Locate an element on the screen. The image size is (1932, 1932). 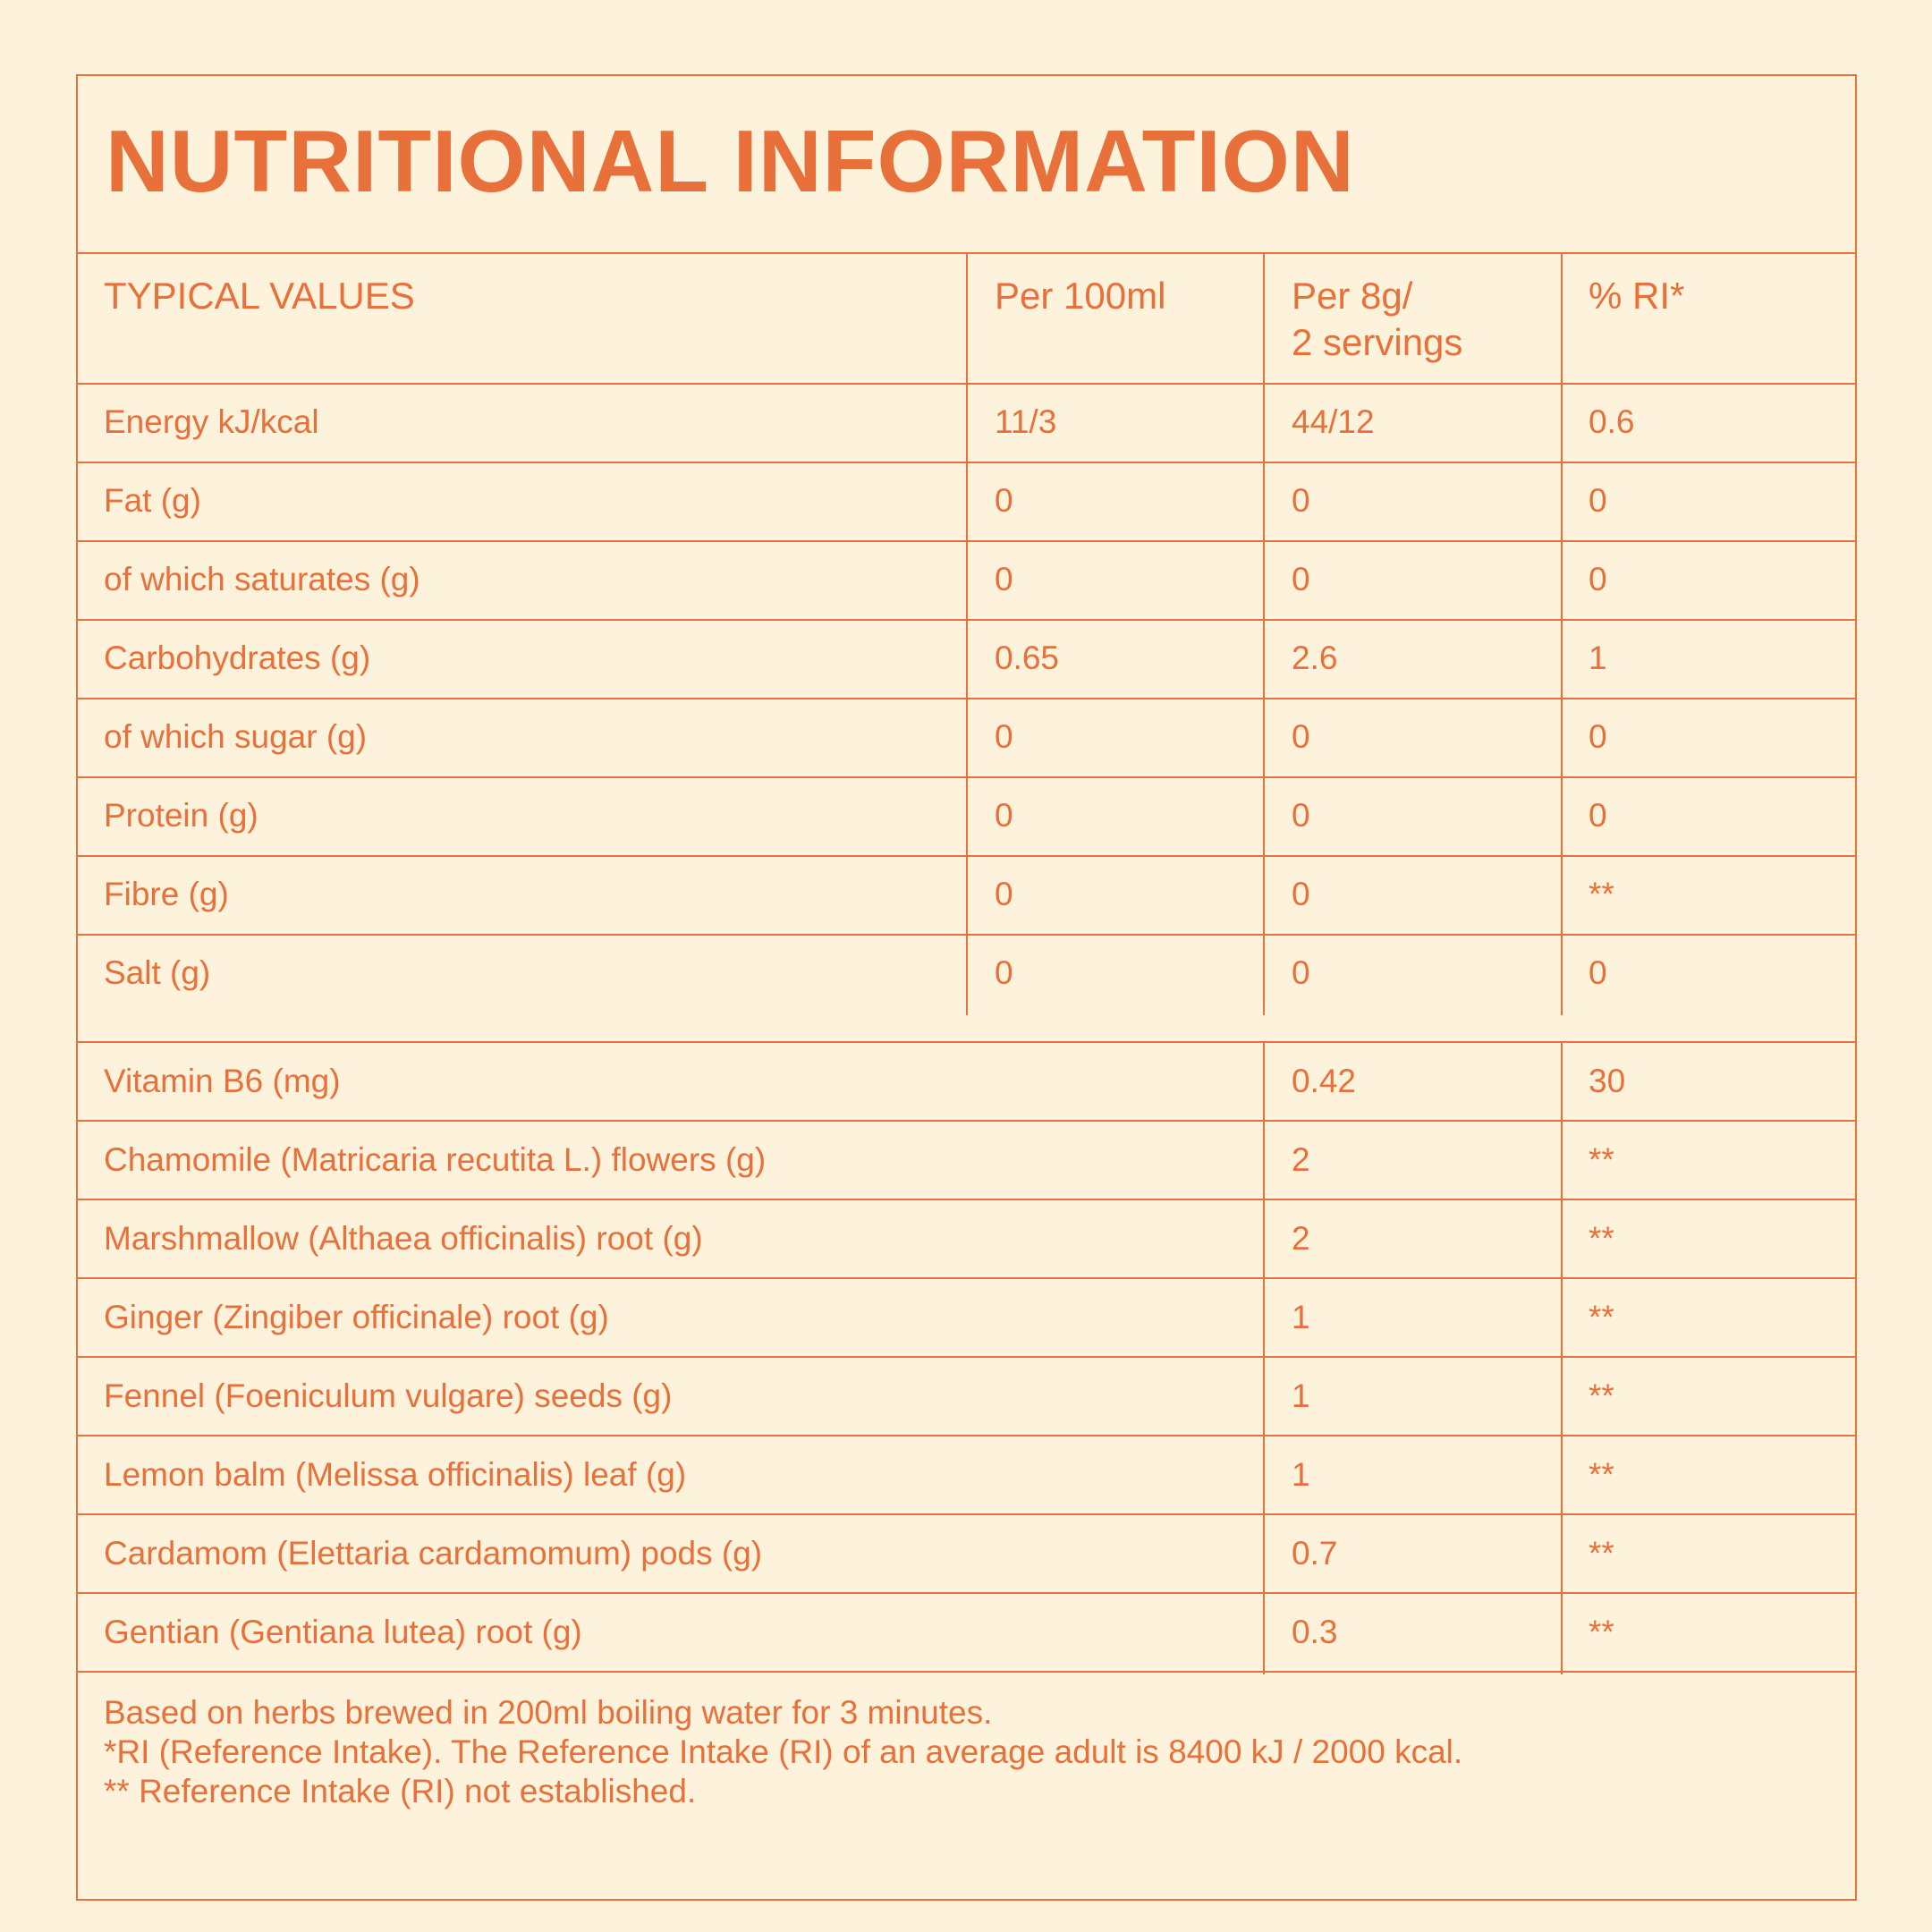
header-per-8g-line1: Per 8g/ is located at coordinates (1352, 296).